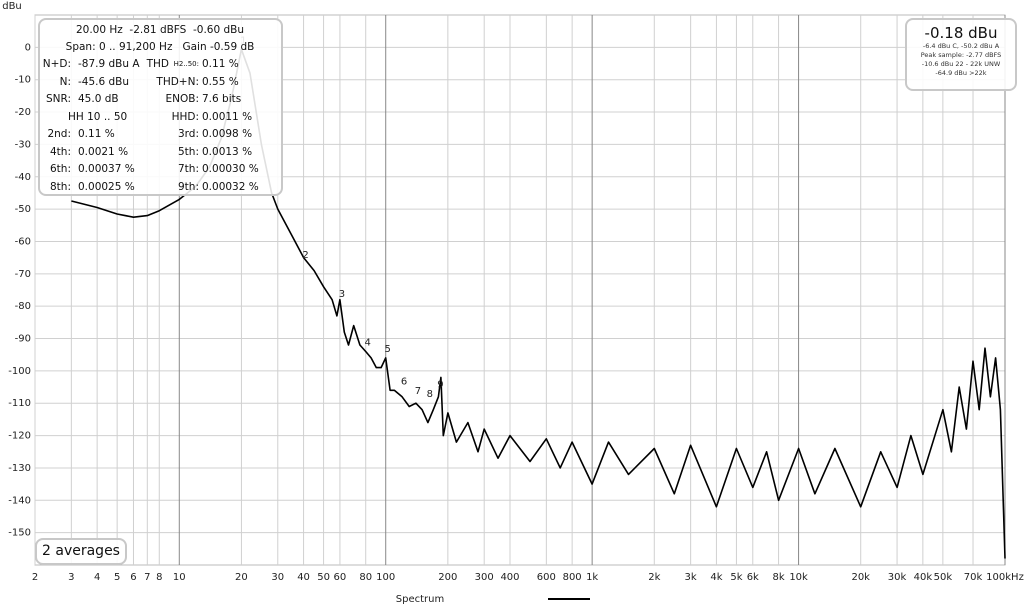 Image resolution: width=1024 pixels, height=608 pixels. I want to click on y-tick-label: -10, so click(23, 80).